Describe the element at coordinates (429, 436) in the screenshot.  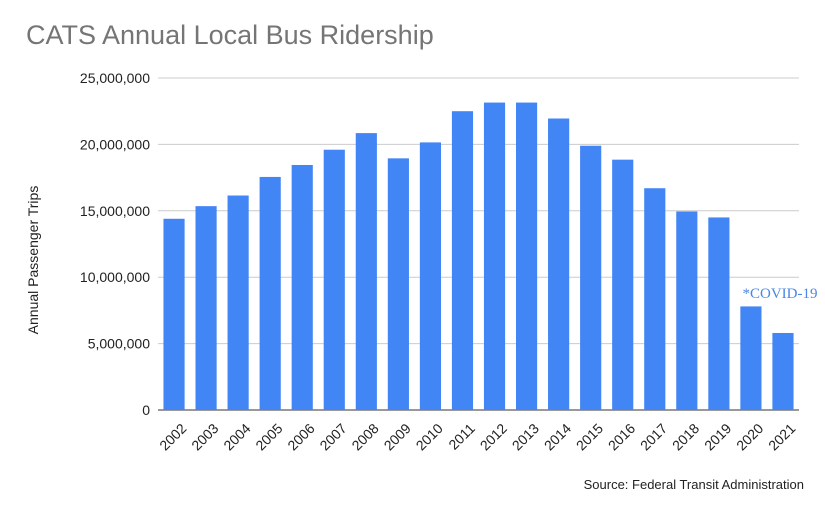
I see `x-tick-label: 2010` at that location.